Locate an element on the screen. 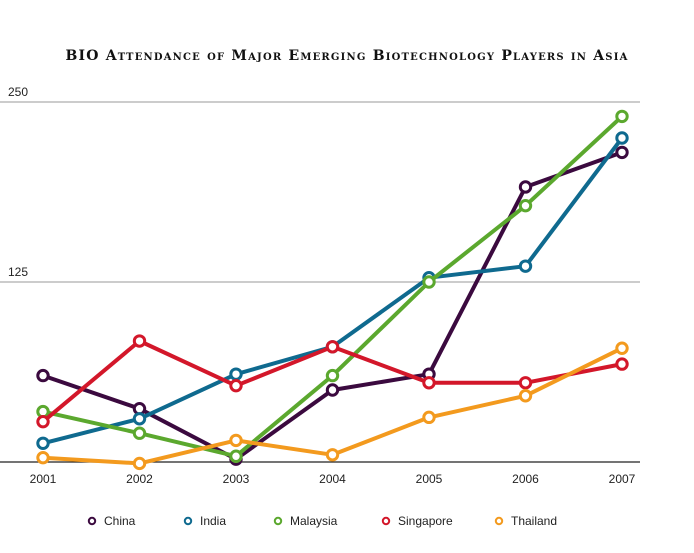 This screenshot has height=553, width=694. legend: China India Malaysia Singapore Thailand is located at coordinates (322, 521).